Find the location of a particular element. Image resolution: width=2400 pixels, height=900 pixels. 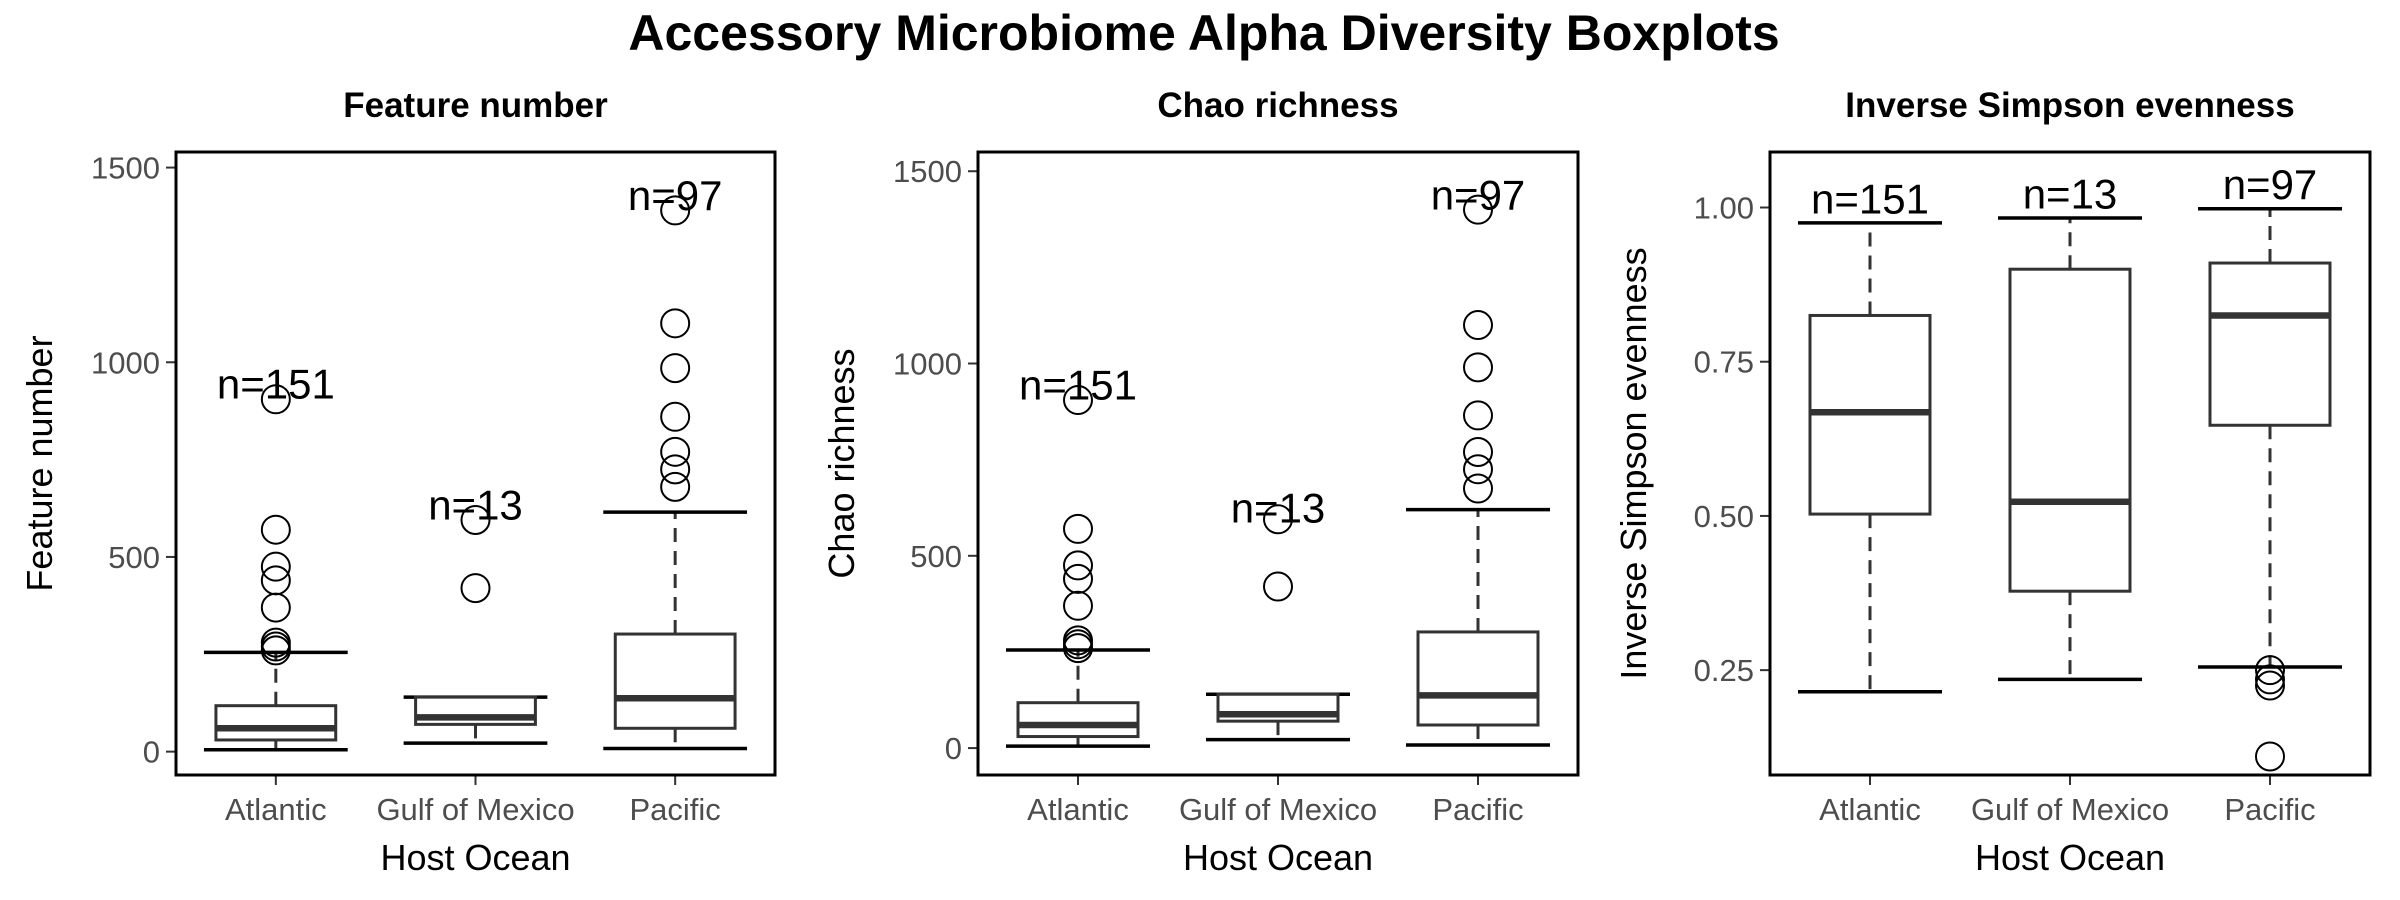

panel-title: Chao richness is located at coordinates (1277, 105).